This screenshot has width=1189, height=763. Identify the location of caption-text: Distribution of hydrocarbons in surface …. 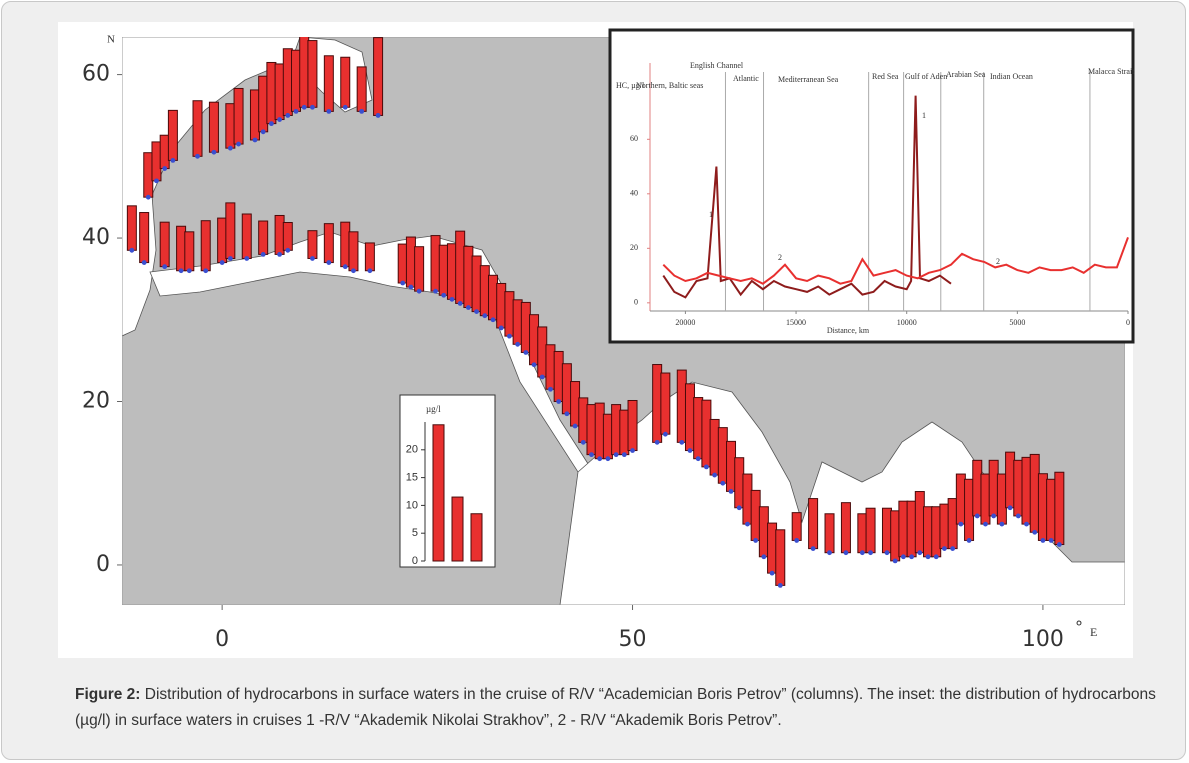
(615, 707).